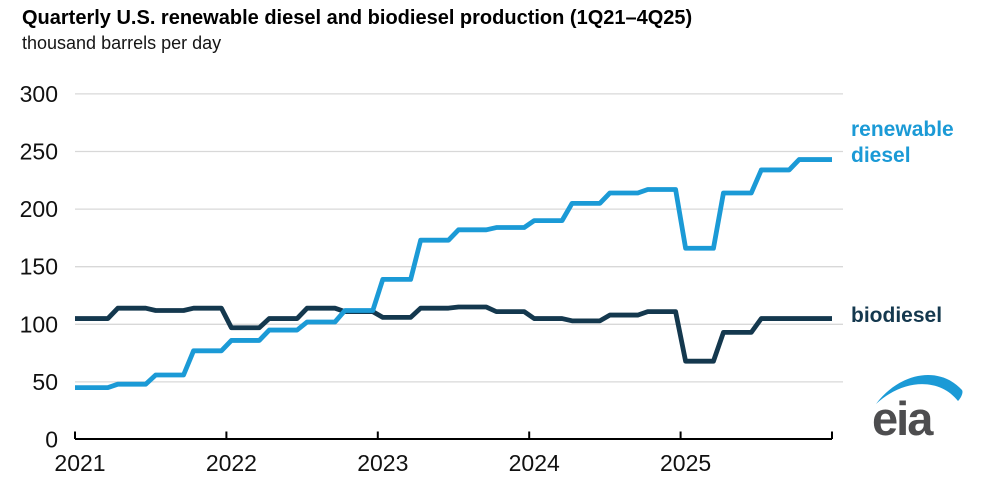  I want to click on eia-logo: eia, so click(916, 404).